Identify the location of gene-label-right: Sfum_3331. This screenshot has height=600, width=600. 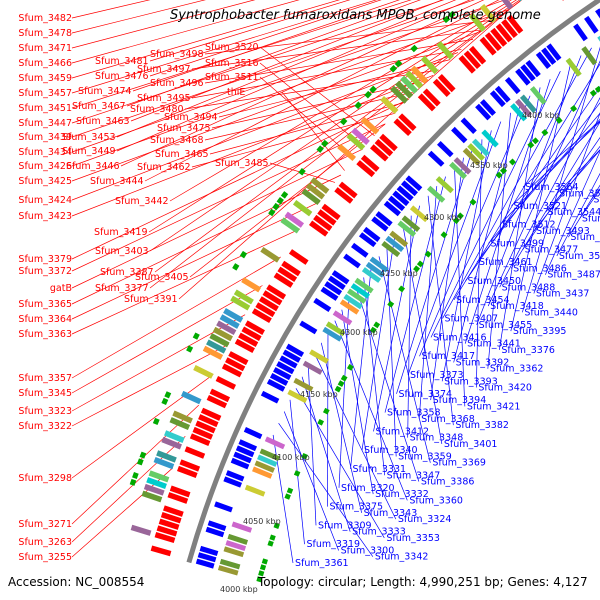
(380, 469).